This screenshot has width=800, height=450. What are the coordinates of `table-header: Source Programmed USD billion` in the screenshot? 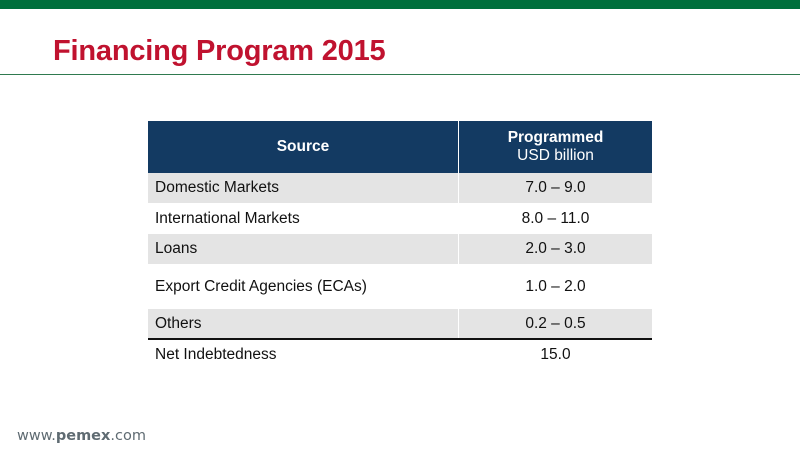 It's located at (400, 147).